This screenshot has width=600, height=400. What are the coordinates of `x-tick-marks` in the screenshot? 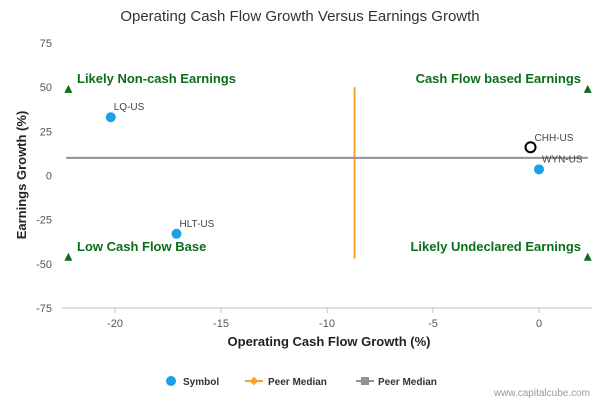 It's located at (327, 310).